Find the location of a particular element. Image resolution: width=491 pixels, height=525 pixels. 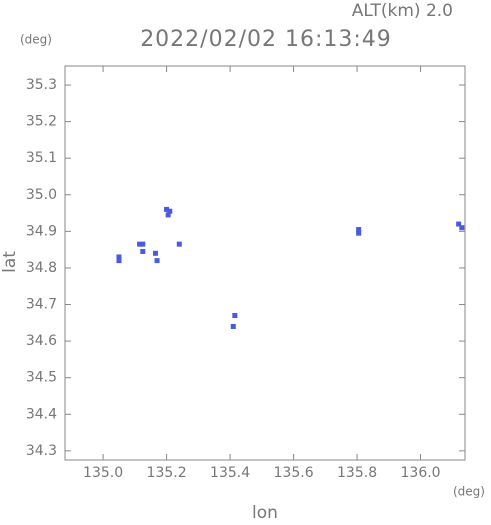

x-tick-label: 136.0 is located at coordinates (421, 473).